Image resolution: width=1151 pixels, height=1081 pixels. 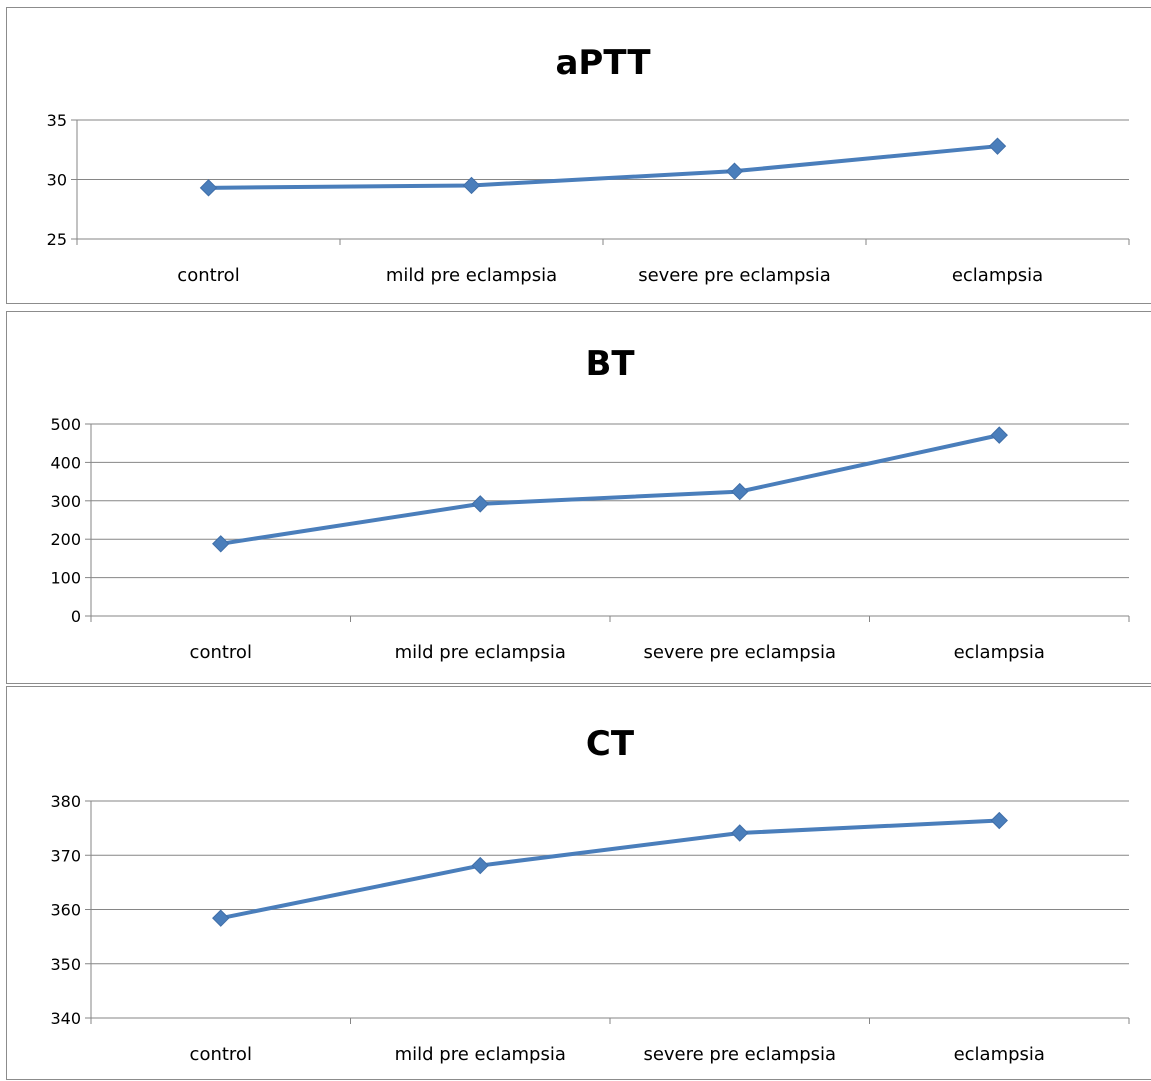 What do you see at coordinates (65, 801) in the screenshot?
I see `y-tick-label: 380` at bounding box center [65, 801].